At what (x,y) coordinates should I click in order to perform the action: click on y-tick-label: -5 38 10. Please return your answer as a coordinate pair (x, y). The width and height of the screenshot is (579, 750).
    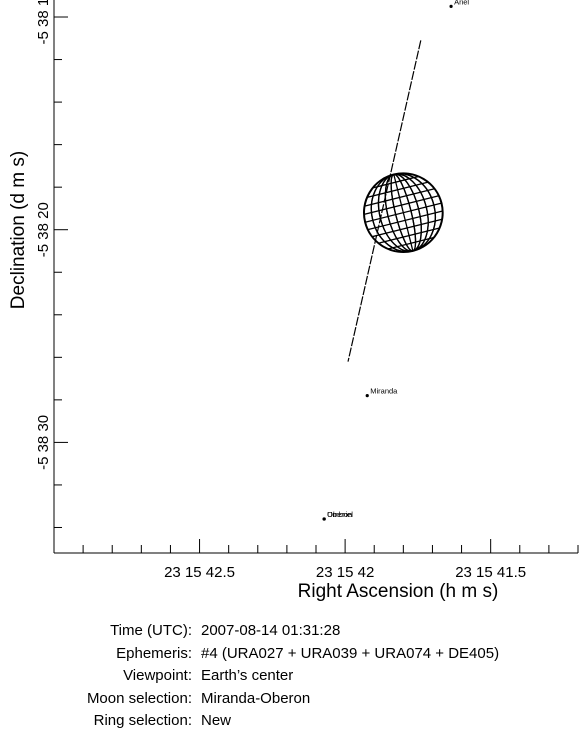
    Looking at the image, I should click on (43, 22).